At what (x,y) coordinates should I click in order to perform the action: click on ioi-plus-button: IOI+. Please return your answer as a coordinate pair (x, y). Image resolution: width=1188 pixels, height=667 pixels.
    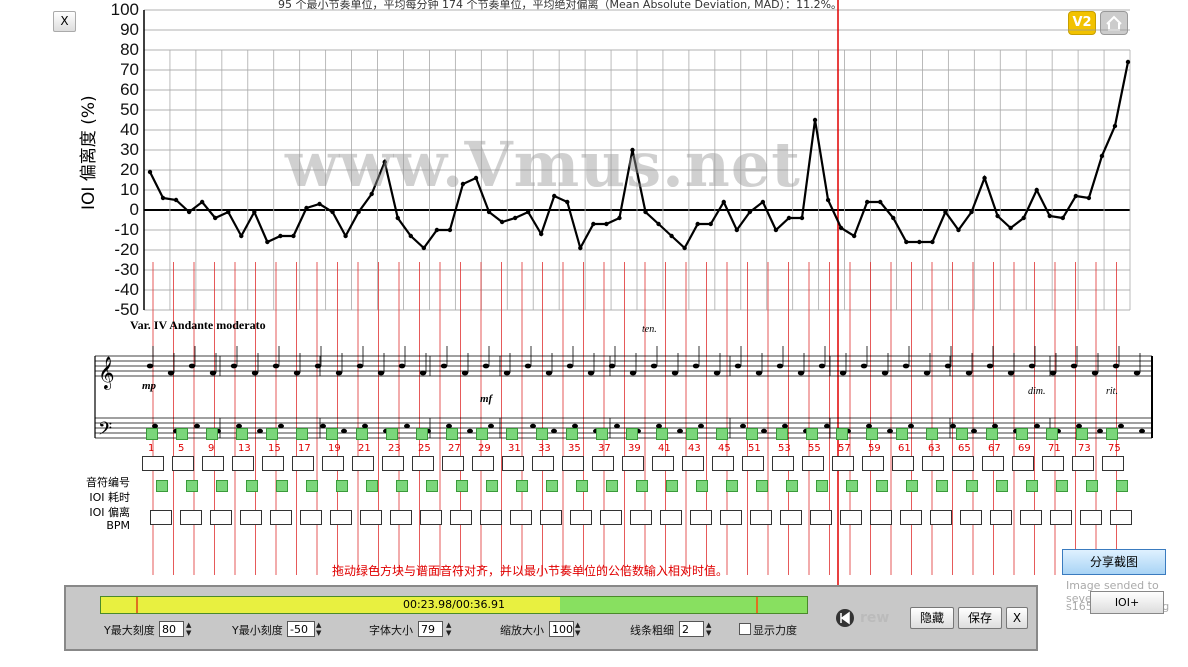
    Looking at the image, I should click on (1127, 602).